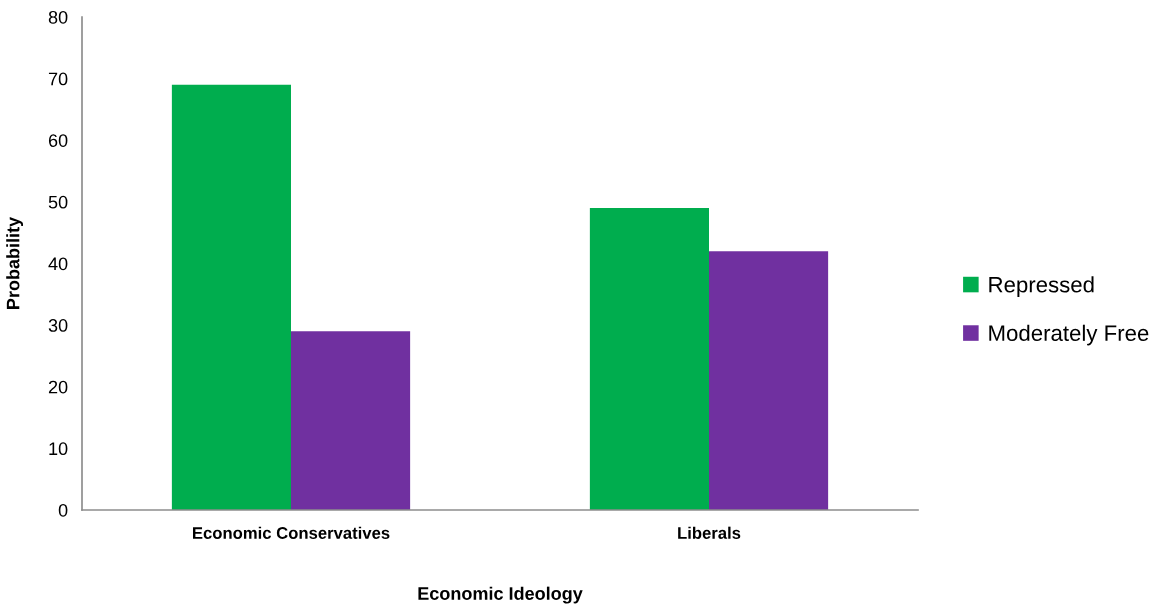 Image resolution: width=1168 pixels, height=610 pixels. I want to click on y-tick-label: 20, so click(58, 387).